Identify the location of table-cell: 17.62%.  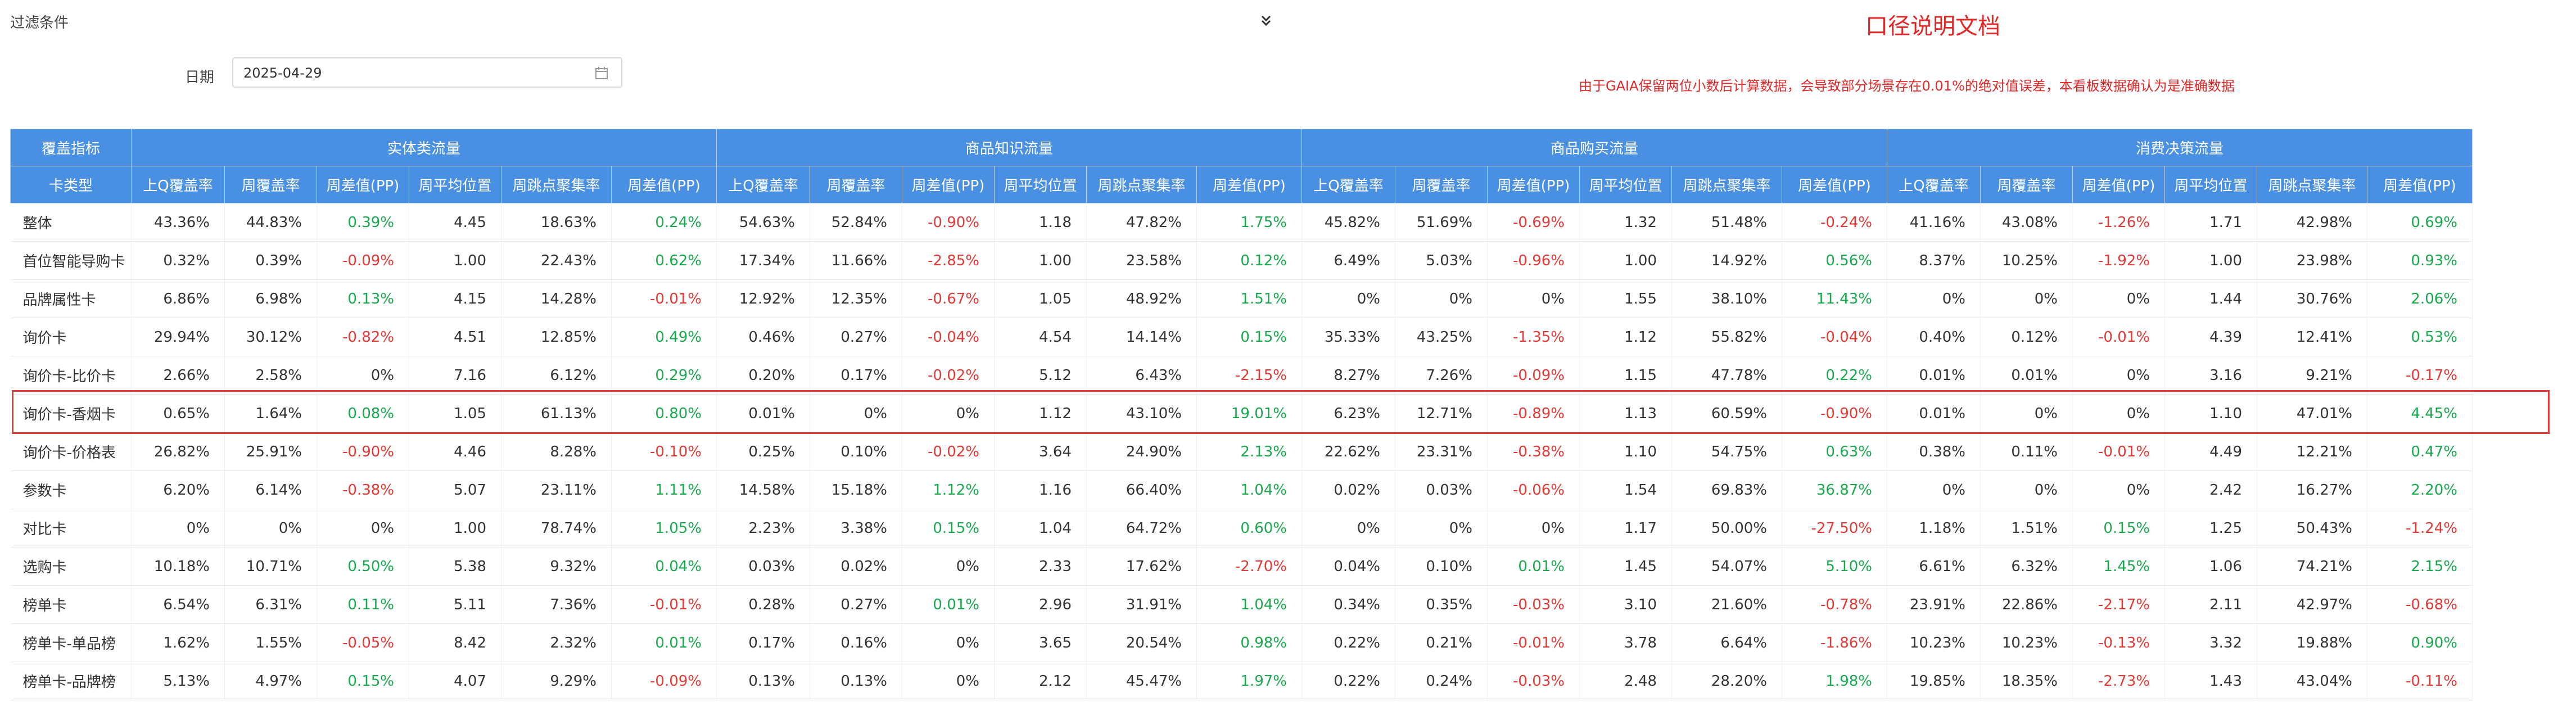
(1141, 567).